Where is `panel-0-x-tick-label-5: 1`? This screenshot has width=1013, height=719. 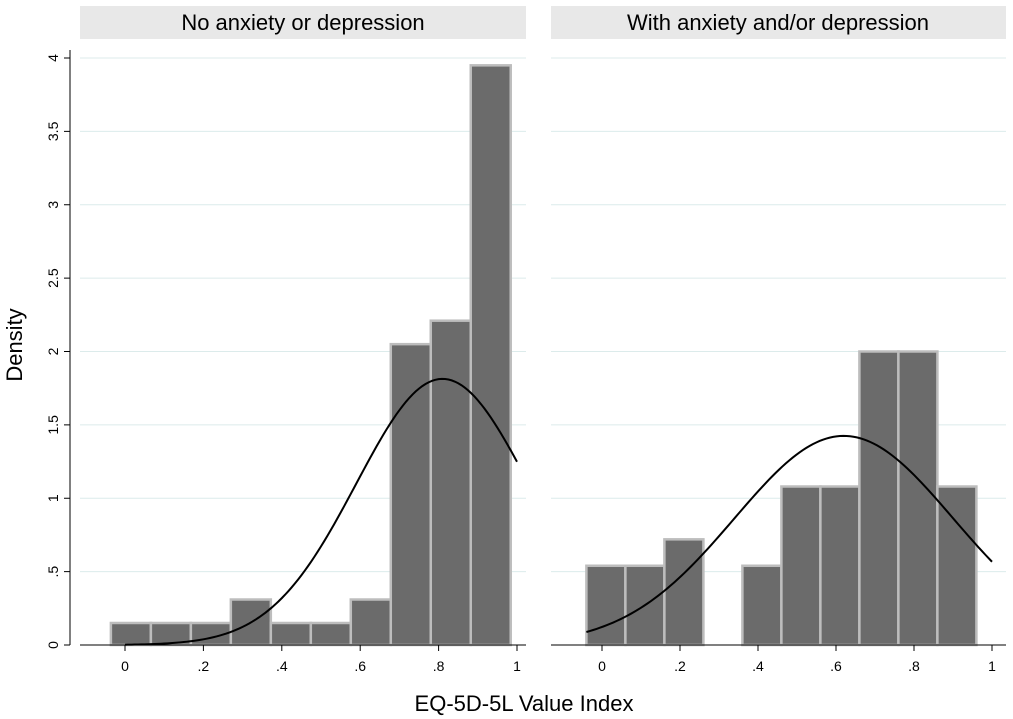
panel-0-x-tick-label-5: 1 is located at coordinates (517, 666).